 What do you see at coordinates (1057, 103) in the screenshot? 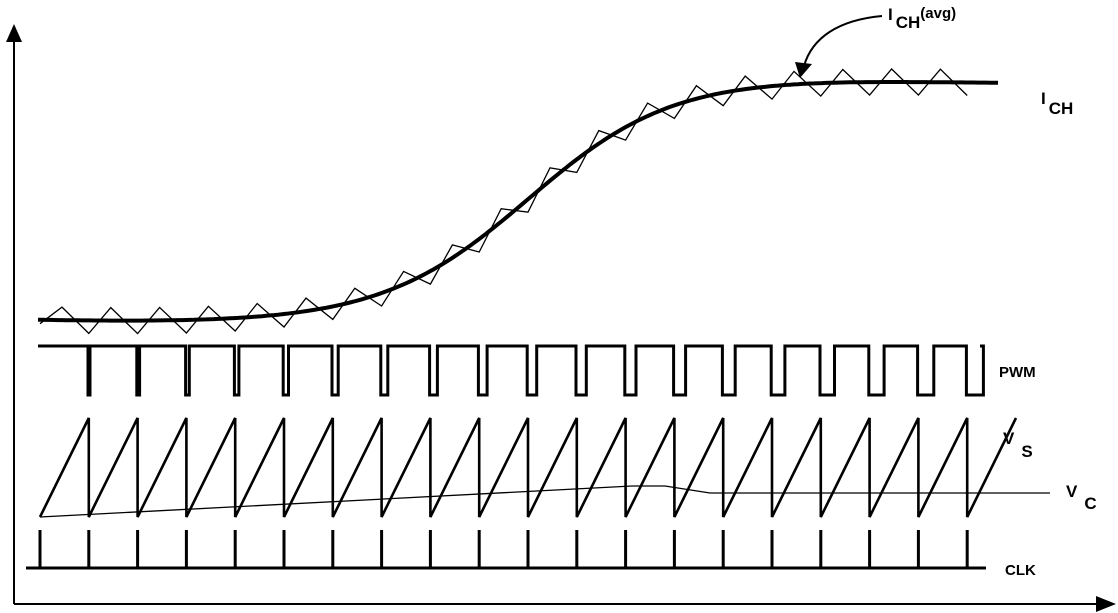
I see `ich-label: ICH` at bounding box center [1057, 103].